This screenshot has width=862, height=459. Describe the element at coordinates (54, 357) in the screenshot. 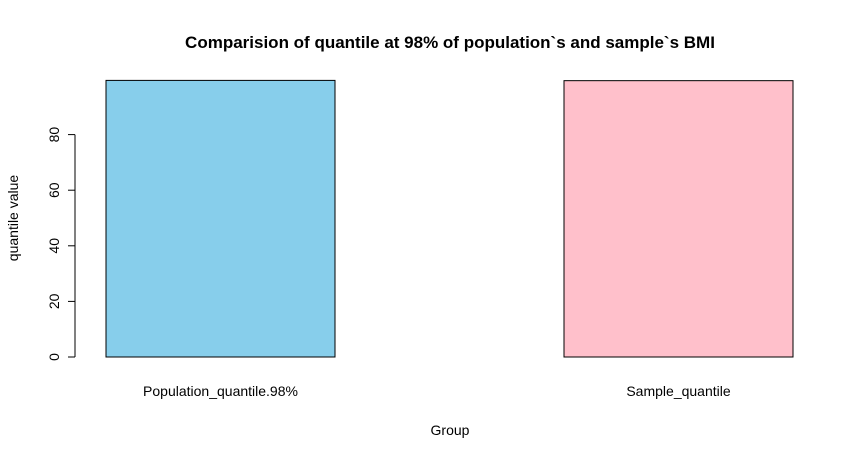

I see `y-tick-label: 0` at that location.